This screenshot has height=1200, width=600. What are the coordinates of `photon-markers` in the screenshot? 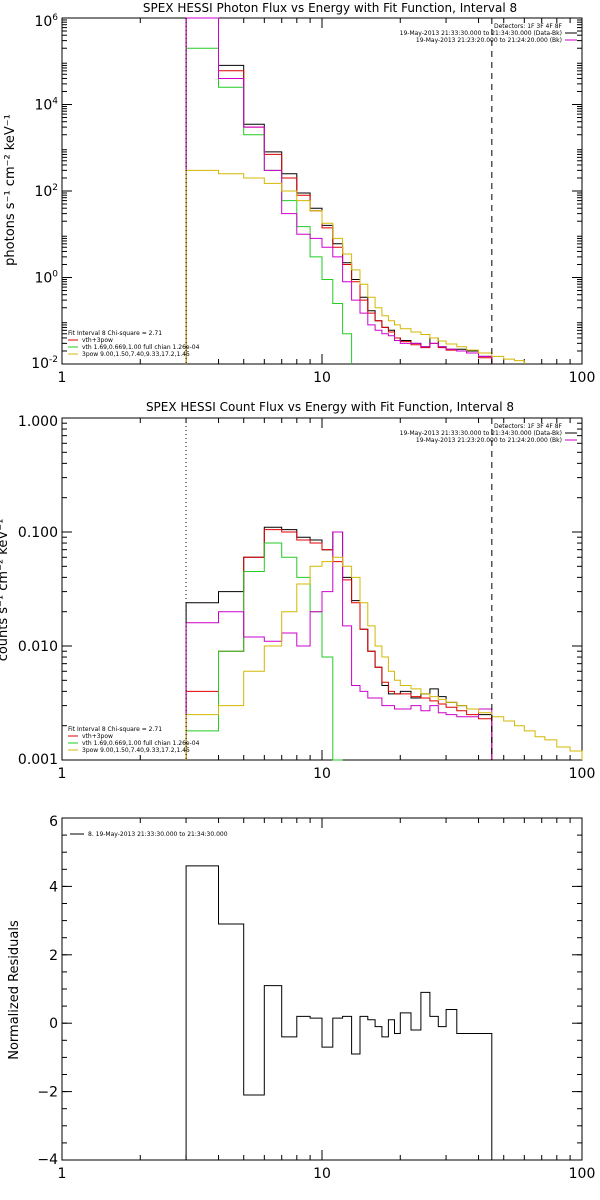 It's located at (339, 191).